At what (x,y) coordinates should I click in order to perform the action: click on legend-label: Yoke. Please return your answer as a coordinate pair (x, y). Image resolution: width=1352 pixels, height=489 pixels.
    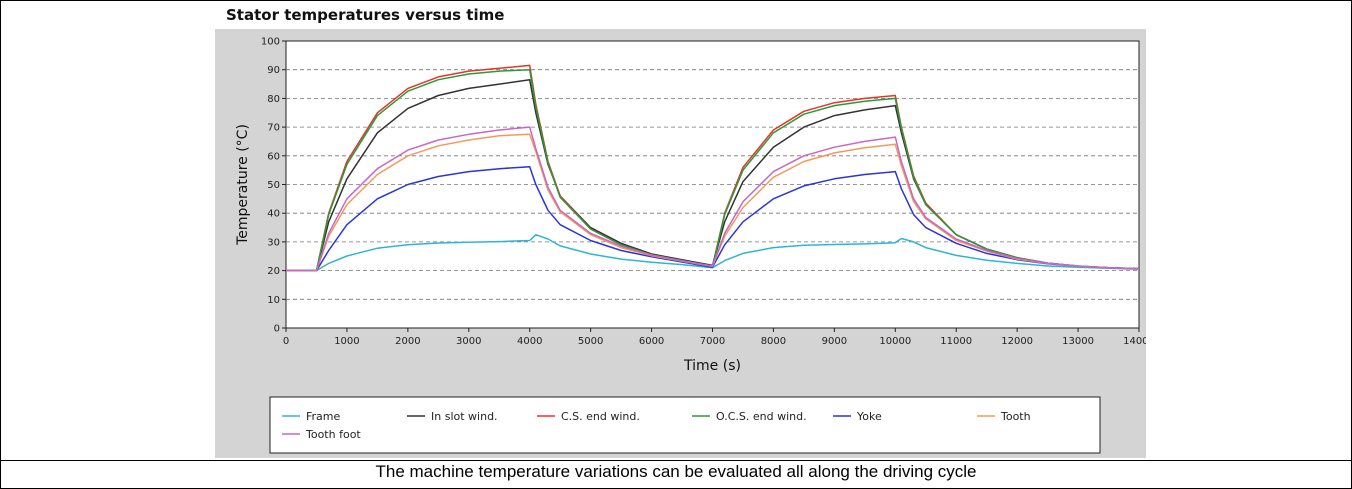
    Looking at the image, I should click on (869, 416).